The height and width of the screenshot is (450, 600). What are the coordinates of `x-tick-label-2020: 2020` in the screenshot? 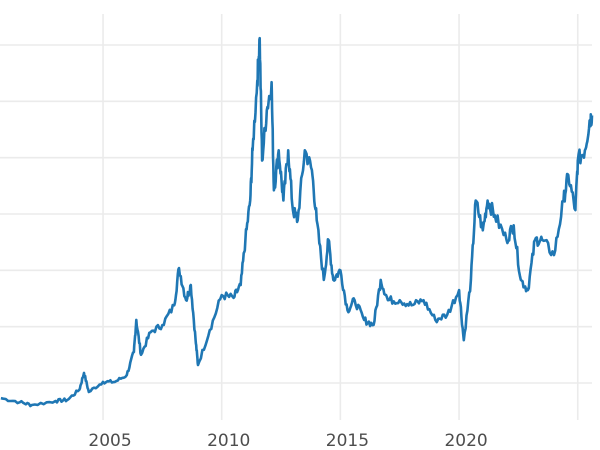 It's located at (465, 440).